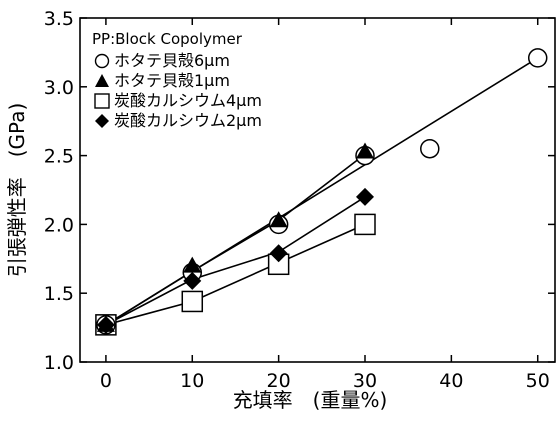  I want to click on legend-marker-square-icon, so click(102, 101).